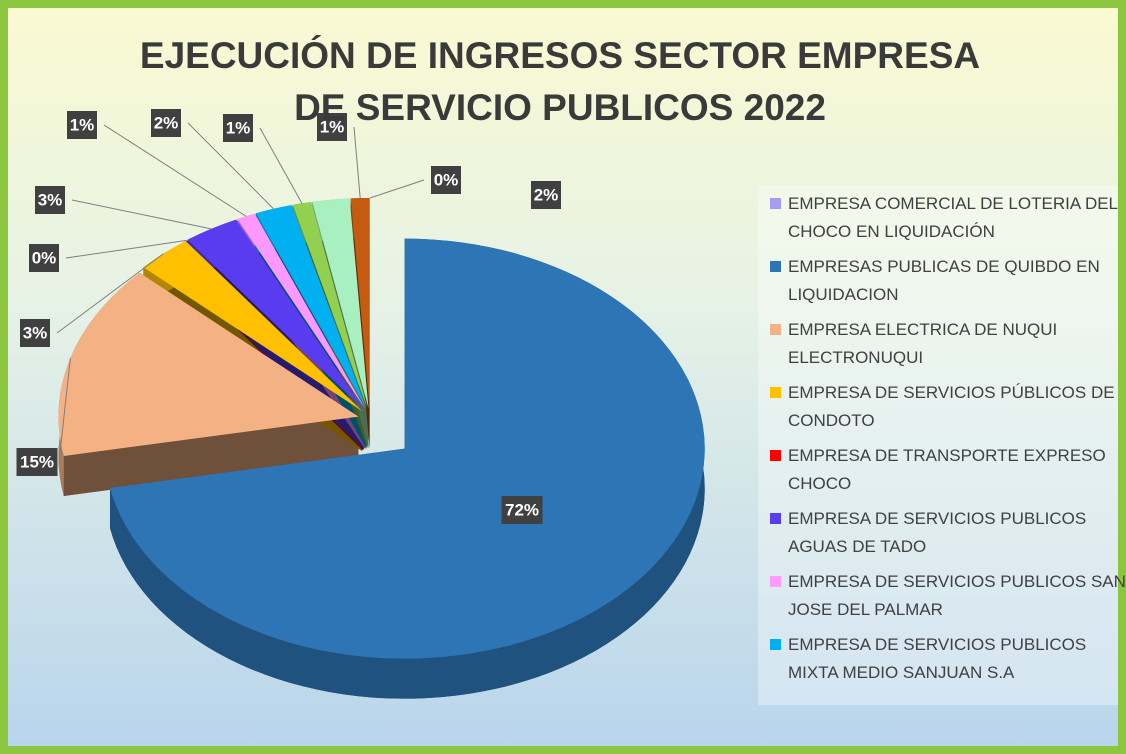  I want to click on data-label: 72%, so click(522, 509).